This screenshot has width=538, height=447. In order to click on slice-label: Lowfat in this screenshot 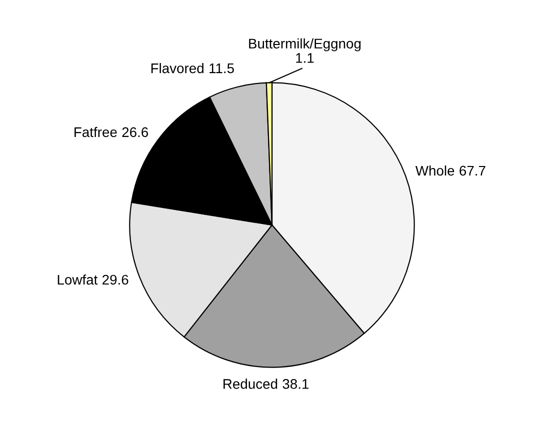, I will do `click(78, 279)`.